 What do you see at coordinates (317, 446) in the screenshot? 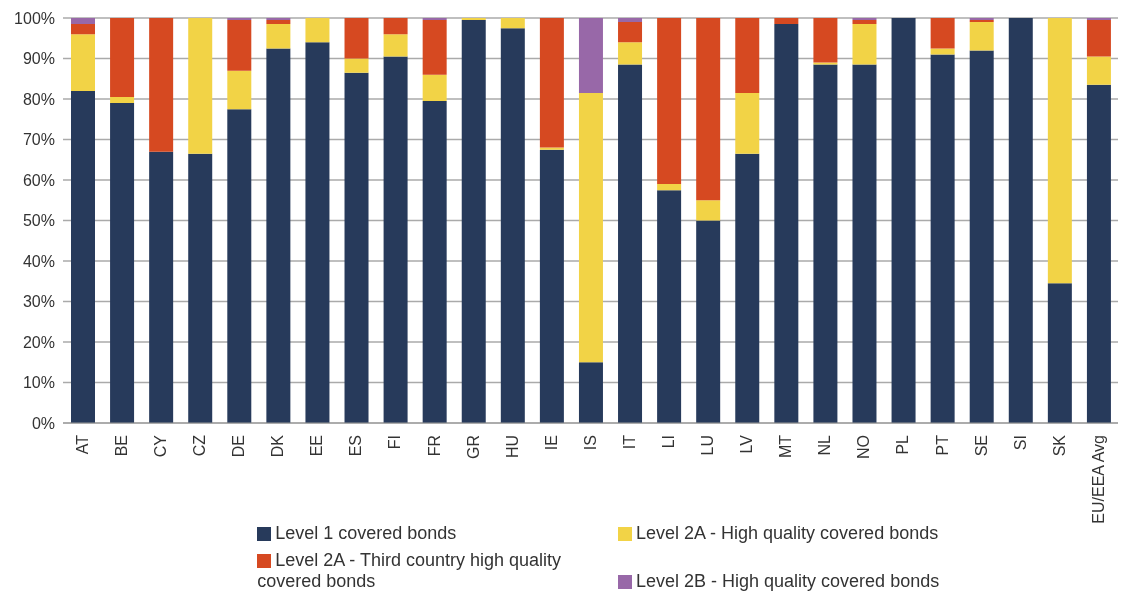
I see `x-tick-label: EE` at bounding box center [317, 446].